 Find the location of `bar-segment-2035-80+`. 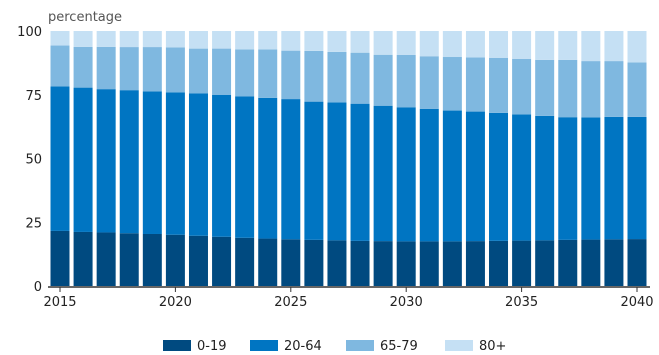

bar-segment-2035-80+ is located at coordinates (522, 45).